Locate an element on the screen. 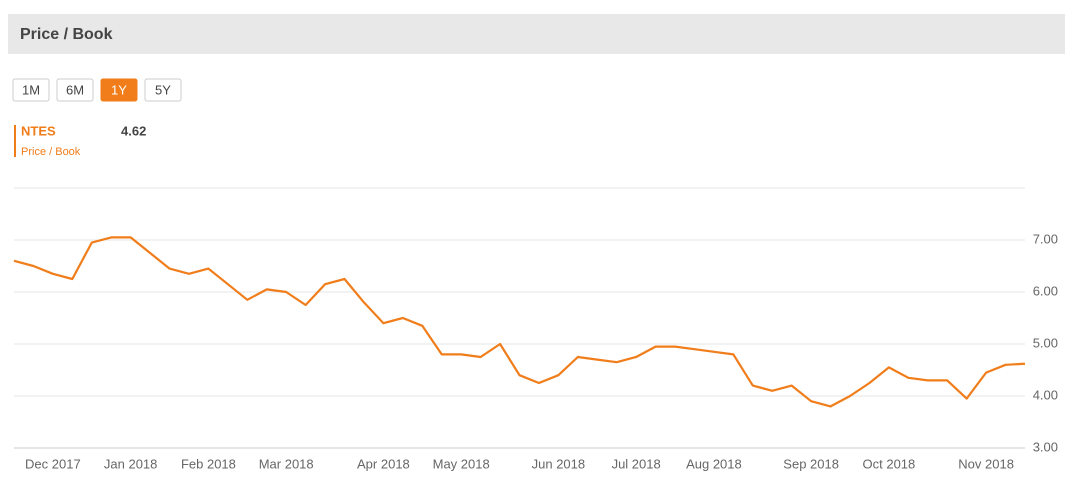 The height and width of the screenshot is (499, 1080). range-button: 5Y is located at coordinates (163, 90).